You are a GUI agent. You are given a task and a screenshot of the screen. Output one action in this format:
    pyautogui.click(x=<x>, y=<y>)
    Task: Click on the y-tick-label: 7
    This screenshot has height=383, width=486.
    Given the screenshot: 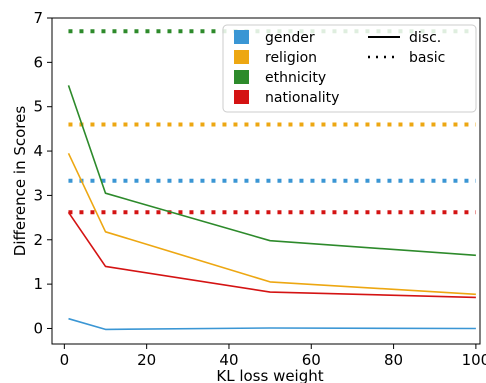 What is the action you would take?
    pyautogui.click(x=38, y=18)
    